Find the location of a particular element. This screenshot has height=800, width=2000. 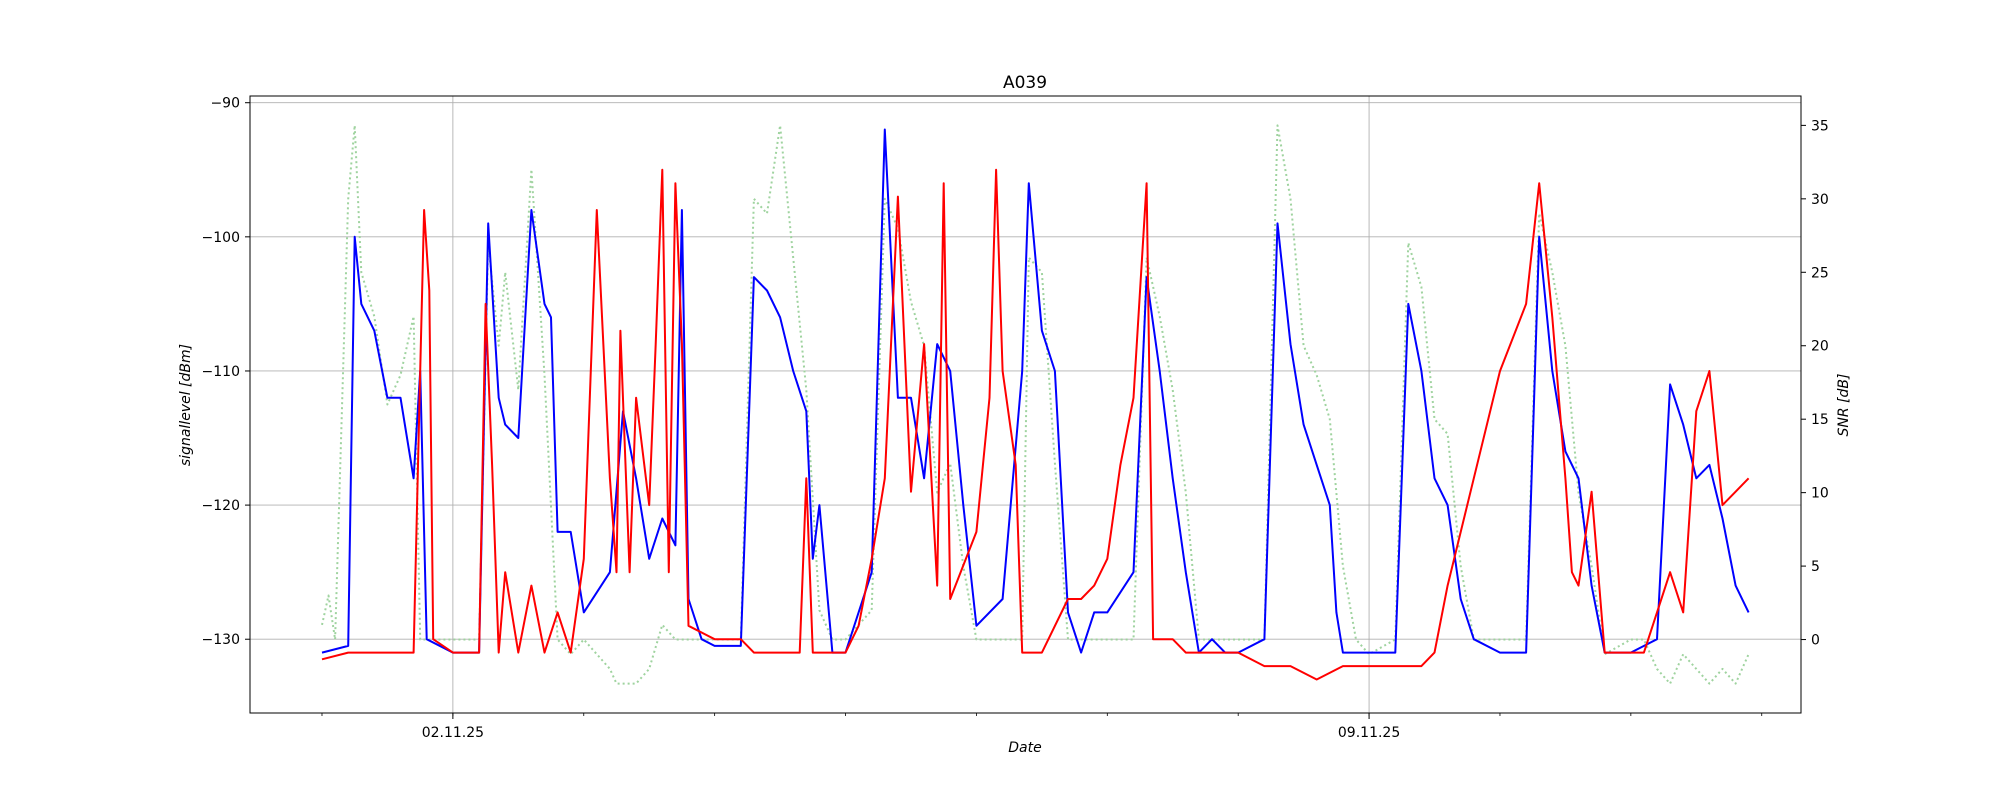

right-y-tick-label: 10 is located at coordinates (1820, 494).